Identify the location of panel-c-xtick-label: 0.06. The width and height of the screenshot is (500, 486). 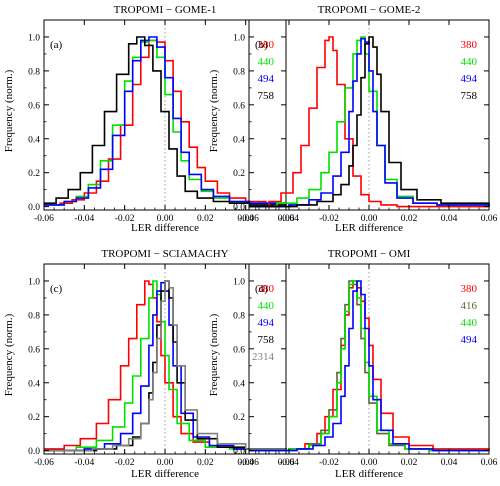
(286, 463).